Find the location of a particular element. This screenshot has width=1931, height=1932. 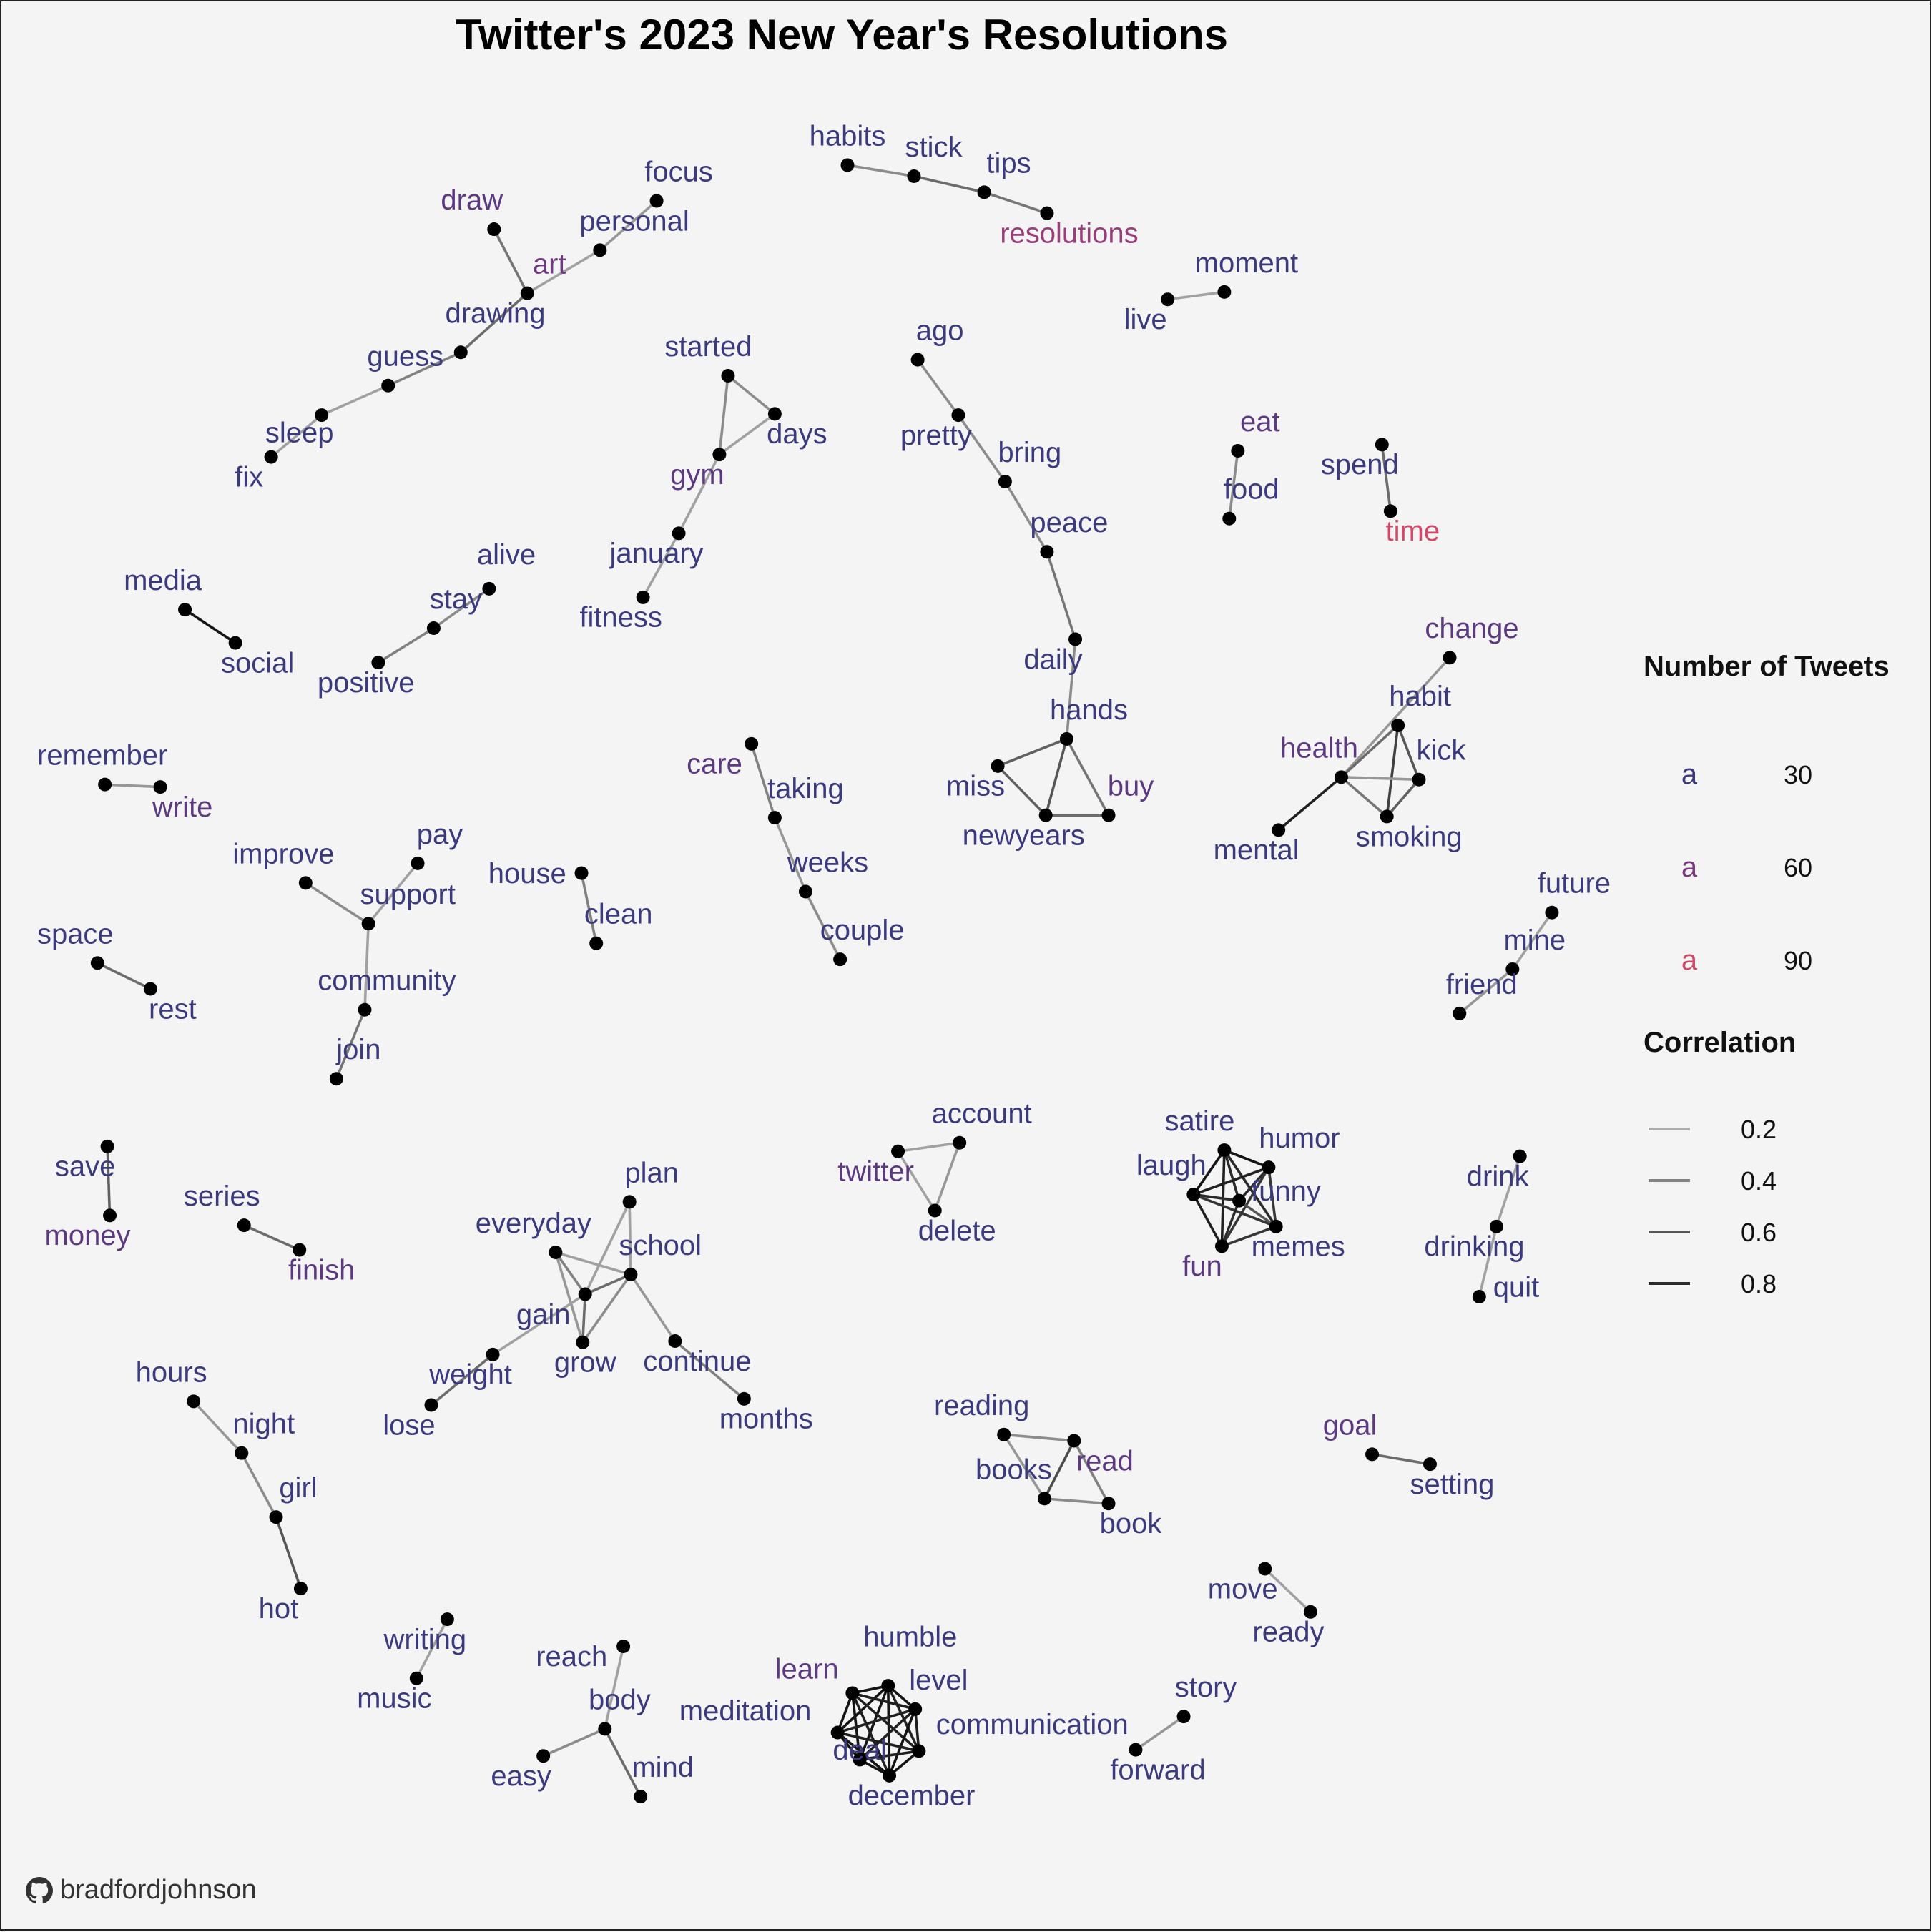

credit: bradfordjohnson is located at coordinates (141, 1890).